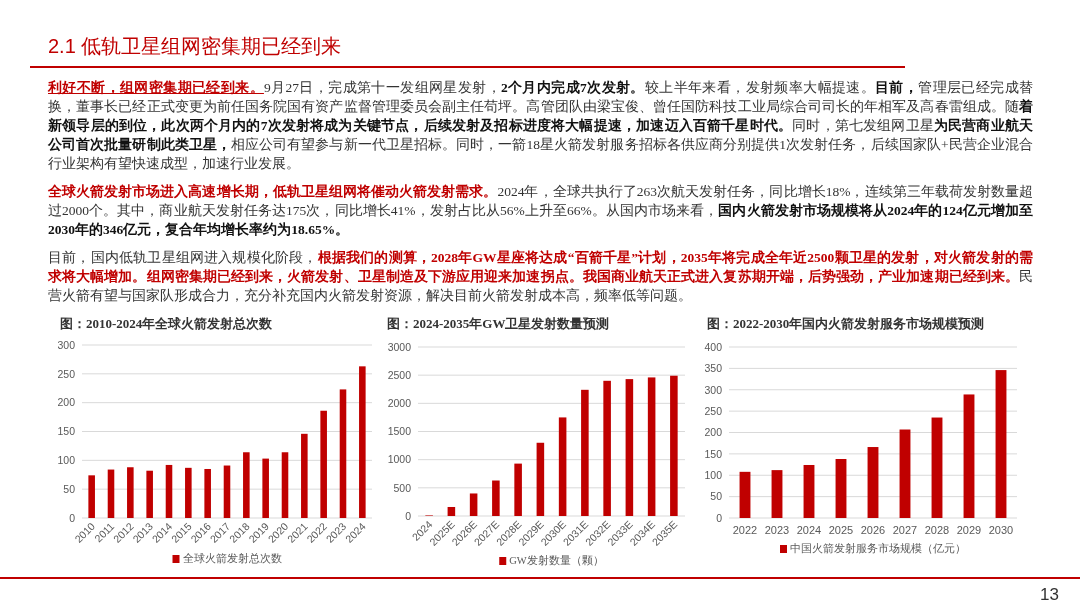  Describe the element at coordinates (873, 530) in the screenshot. I see `x-tick-label: 2026` at that location.